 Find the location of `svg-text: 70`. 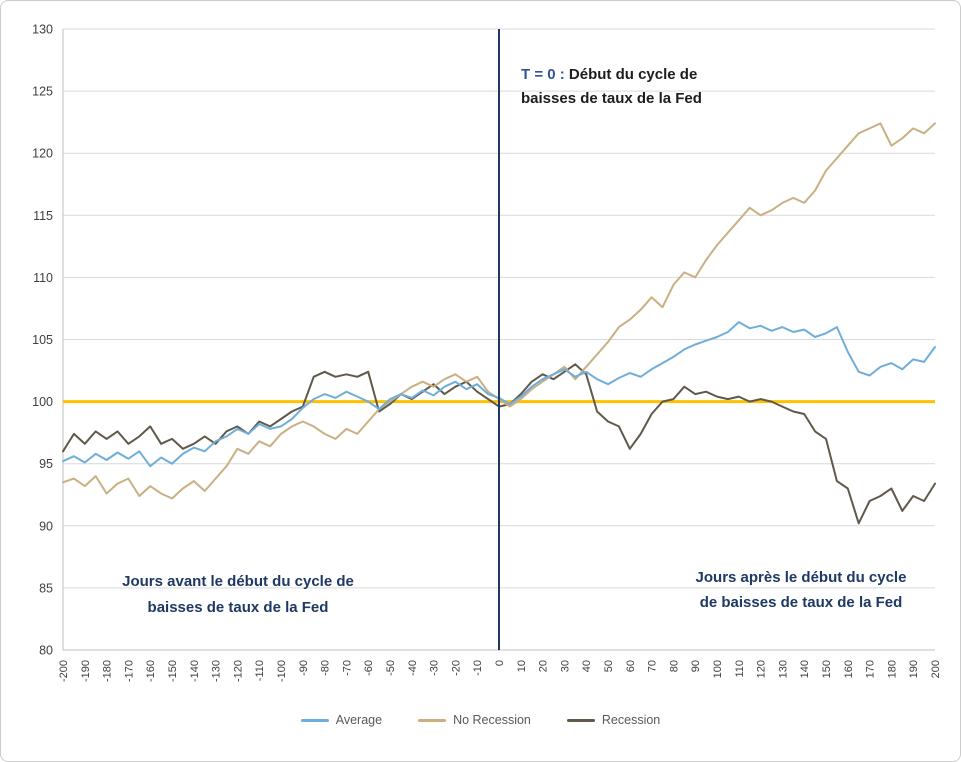

svg-text: 70 is located at coordinates (653, 666).